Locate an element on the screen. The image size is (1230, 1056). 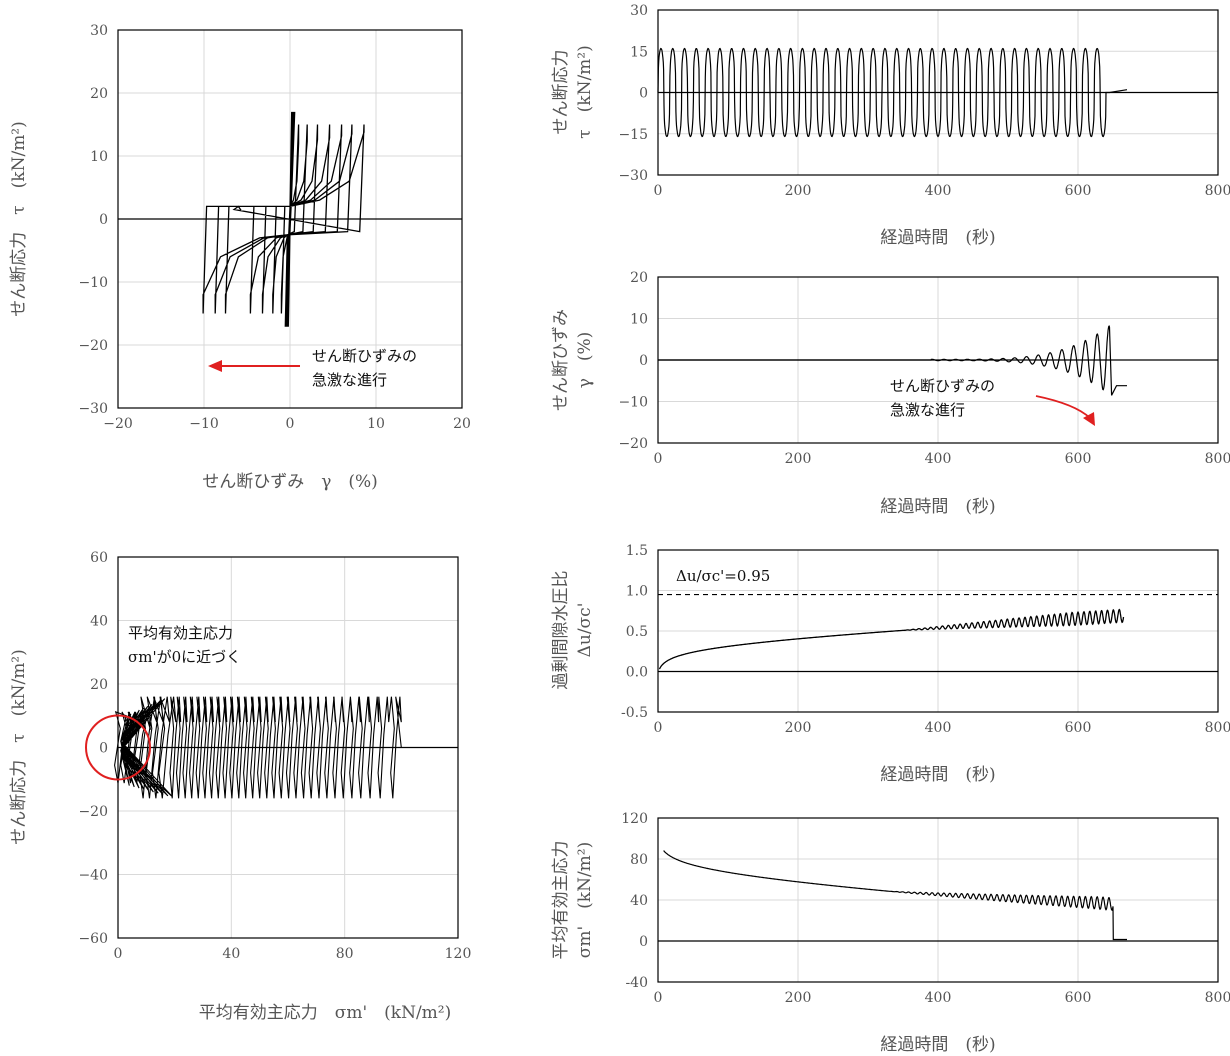
stress_path-xtick-label: 80 is located at coordinates (345, 954).